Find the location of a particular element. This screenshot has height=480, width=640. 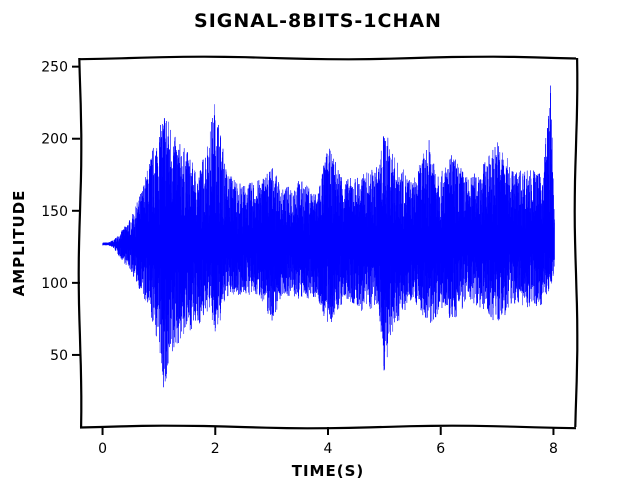

x-tick-label: 4 is located at coordinates (328, 449).